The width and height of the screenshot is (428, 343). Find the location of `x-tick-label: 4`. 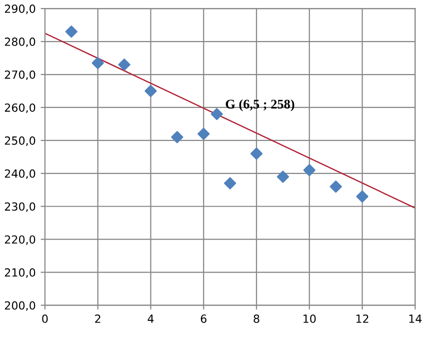

x-tick-label: 4 is located at coordinates (151, 318).